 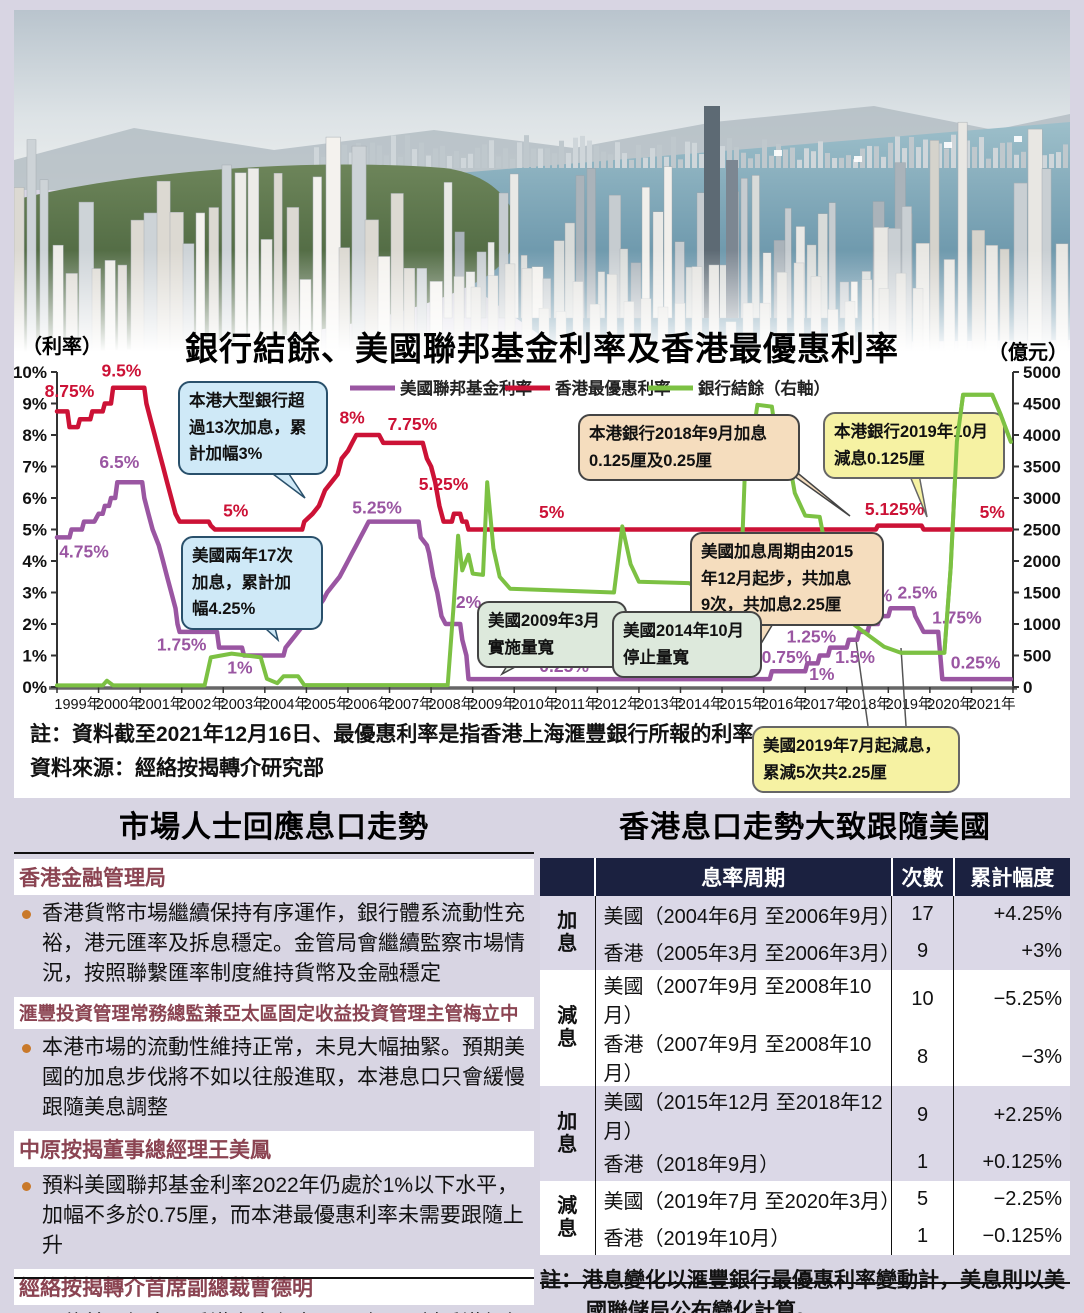 What do you see at coordinates (950, 704) in the screenshot?
I see `x-axis-tick: 2020年` at bounding box center [950, 704].